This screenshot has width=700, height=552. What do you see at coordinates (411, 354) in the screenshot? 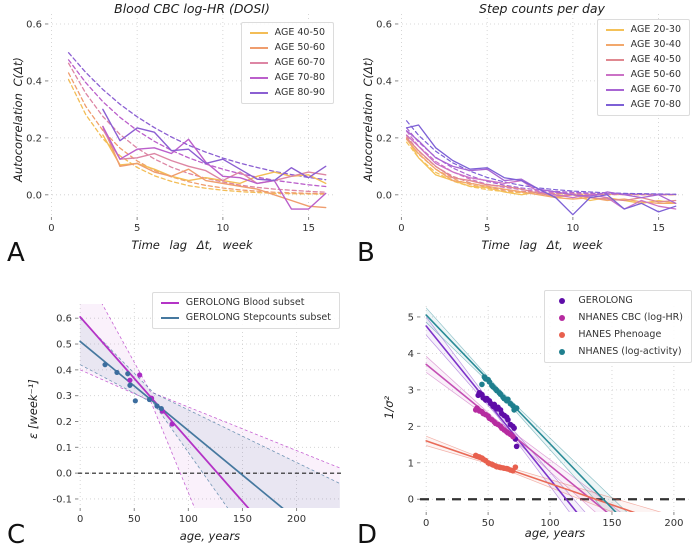
I see `svg-text: 4` at bounding box center [411, 354].